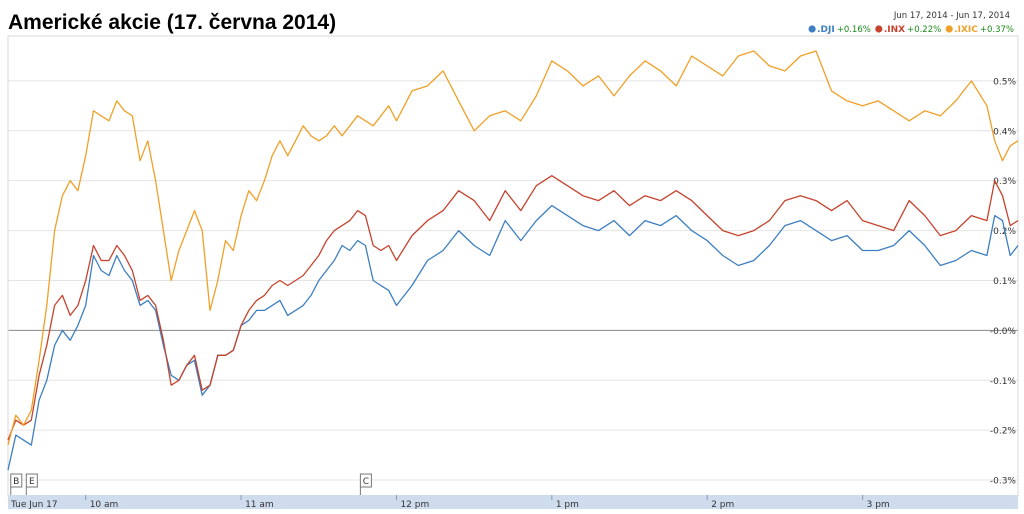 Image resolution: width=1024 pixels, height=514 pixels. What do you see at coordinates (567, 505) in the screenshot?
I see `x-tick-label: 1 pm` at bounding box center [567, 505].